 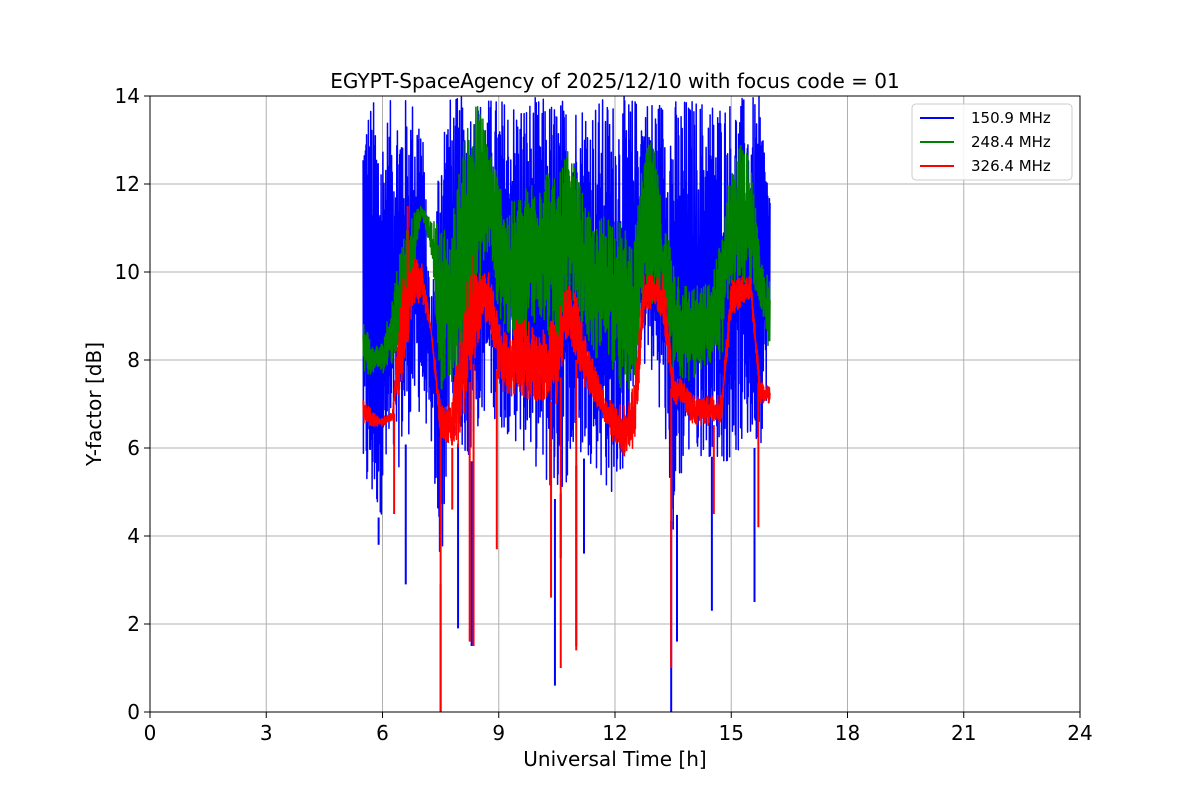 I want to click on legend: 150.9 MHz 248.4 MHz 326.4 MHz, so click(x=992, y=142).